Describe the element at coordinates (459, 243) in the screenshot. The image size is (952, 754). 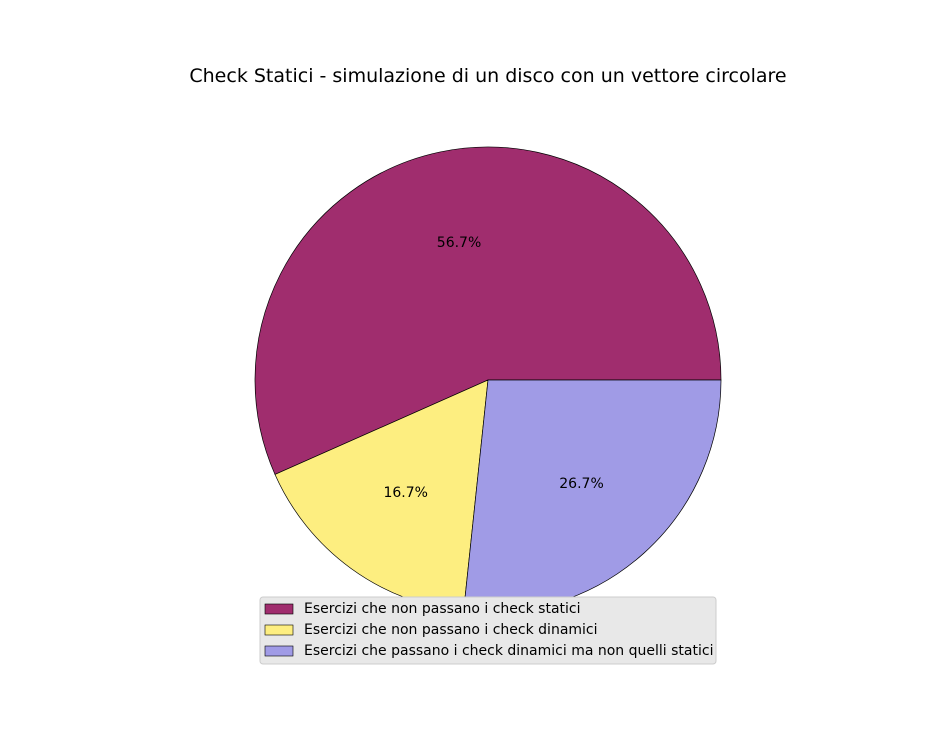
I see `pie-percent-label-1: 56.7%` at that location.